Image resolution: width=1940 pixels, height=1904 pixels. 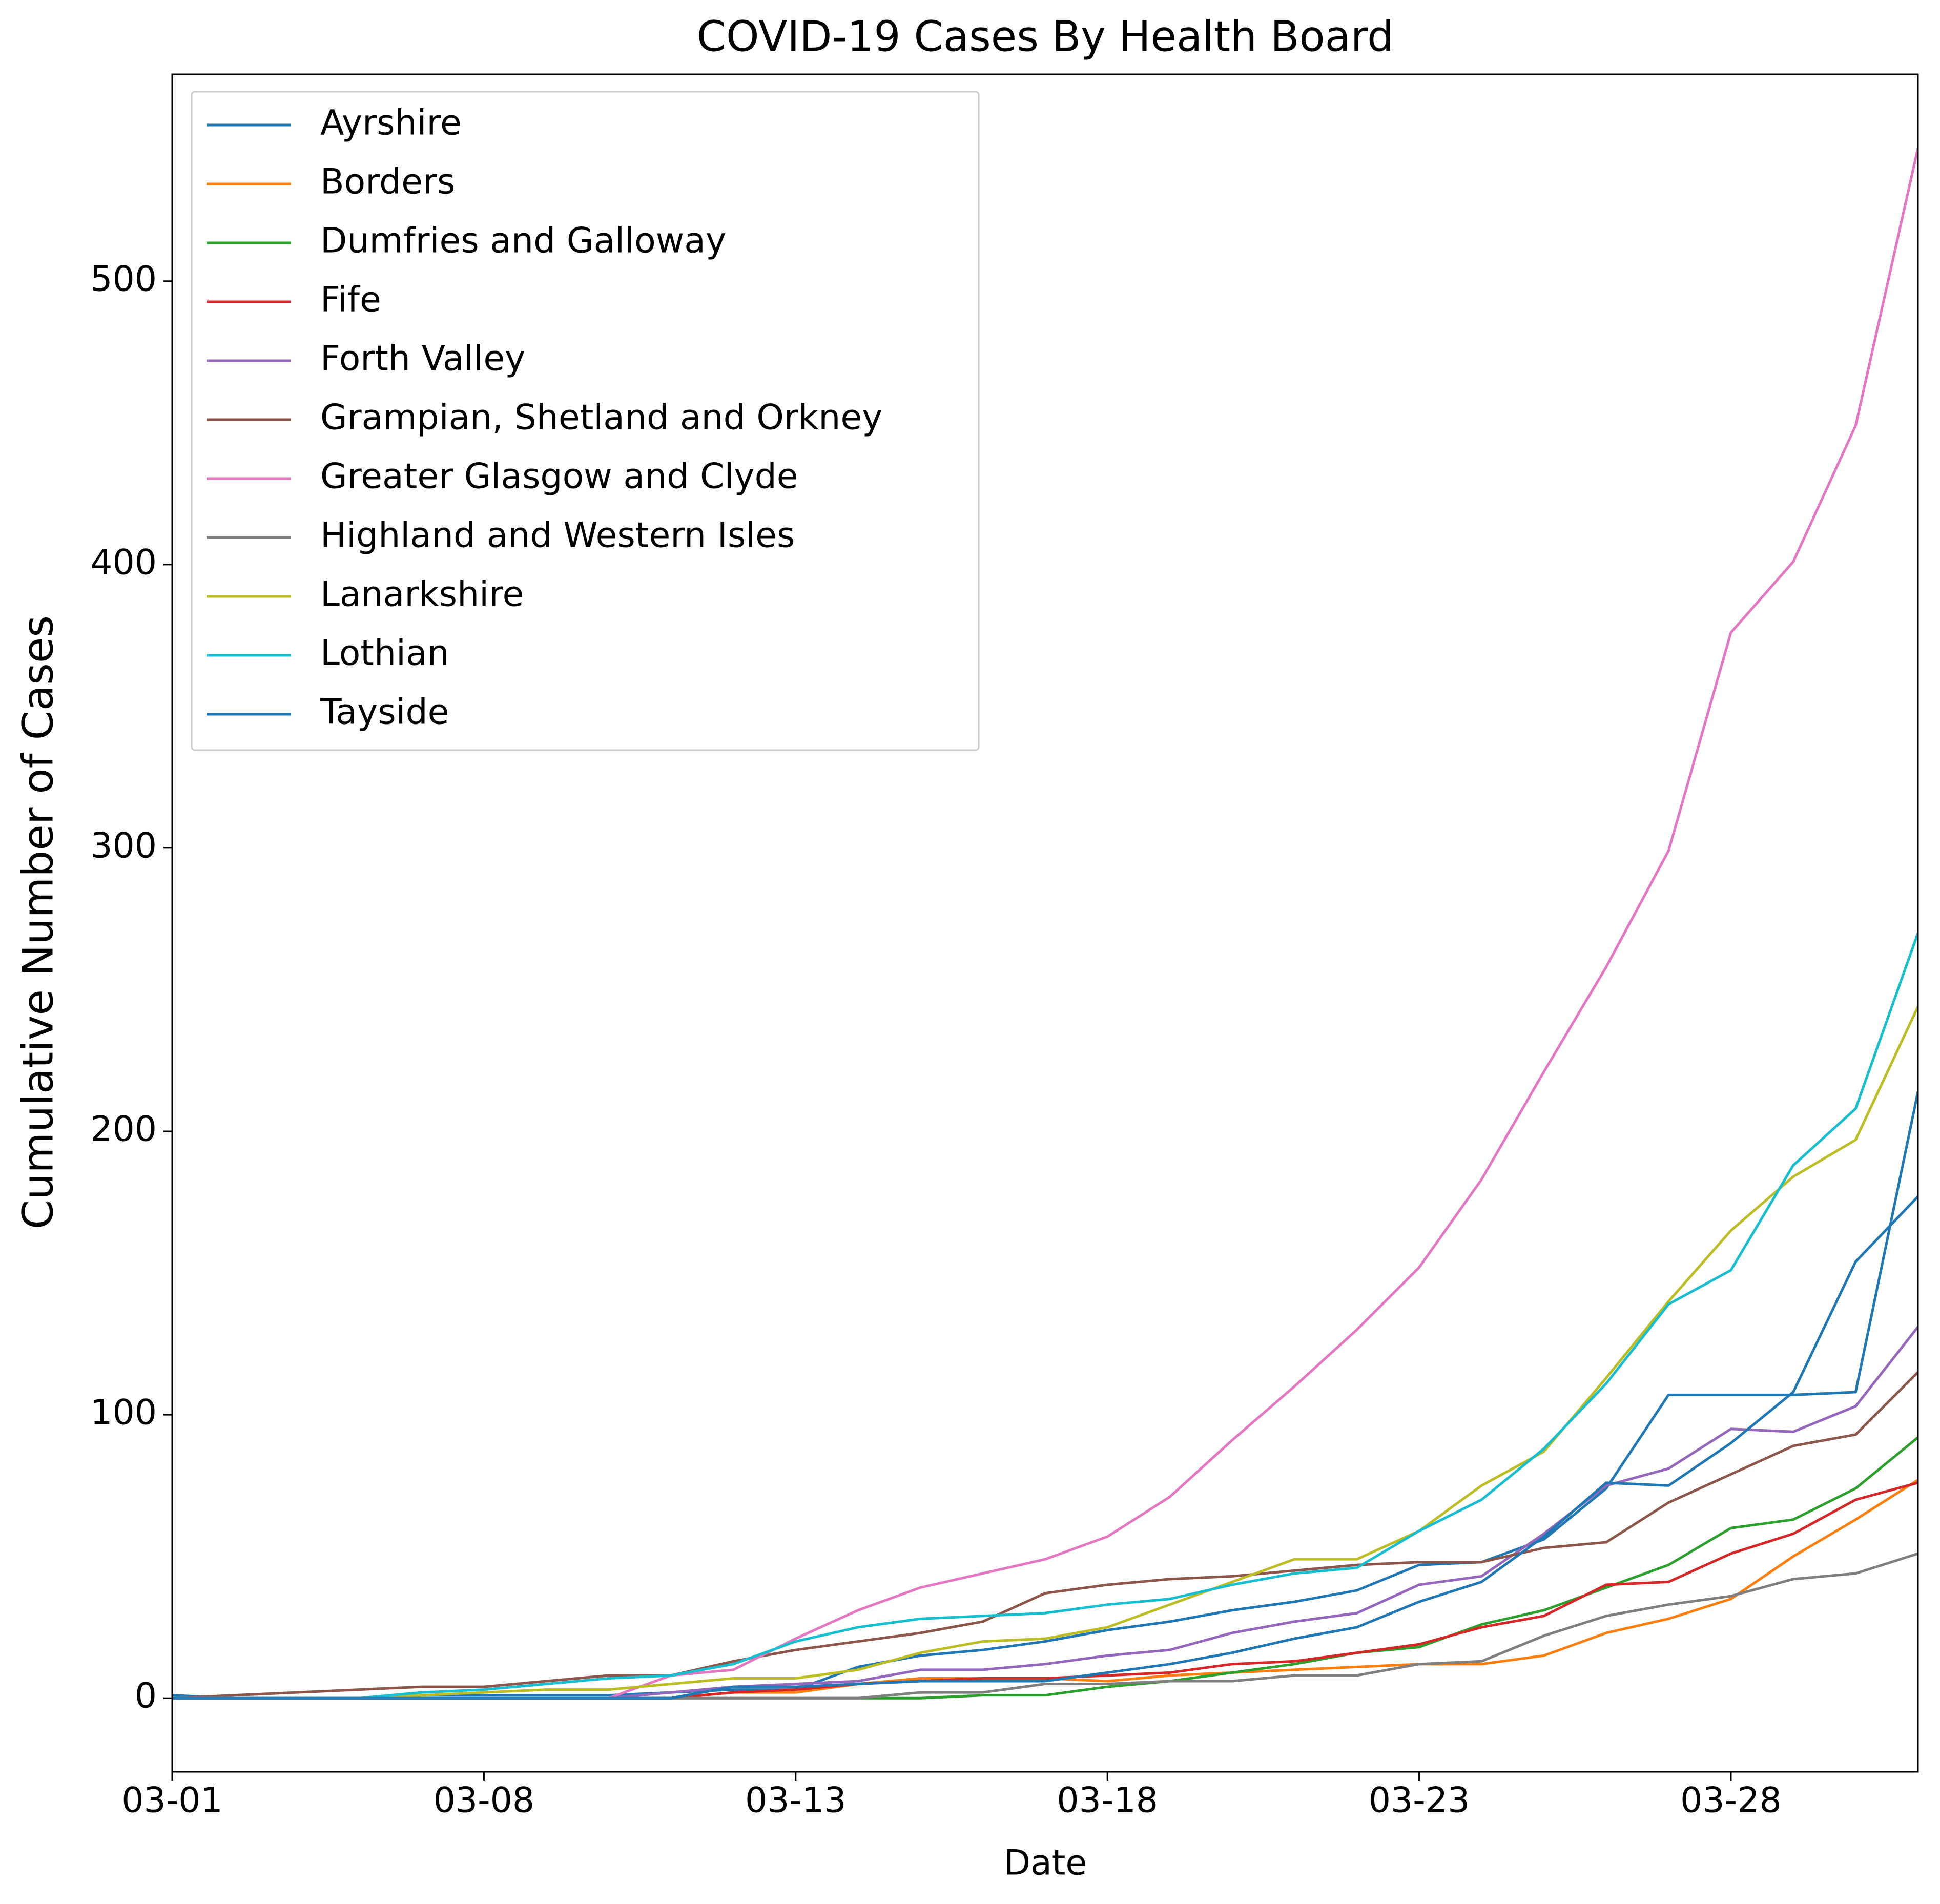 I want to click on legend-label: Lanarkshire, so click(x=422, y=594).